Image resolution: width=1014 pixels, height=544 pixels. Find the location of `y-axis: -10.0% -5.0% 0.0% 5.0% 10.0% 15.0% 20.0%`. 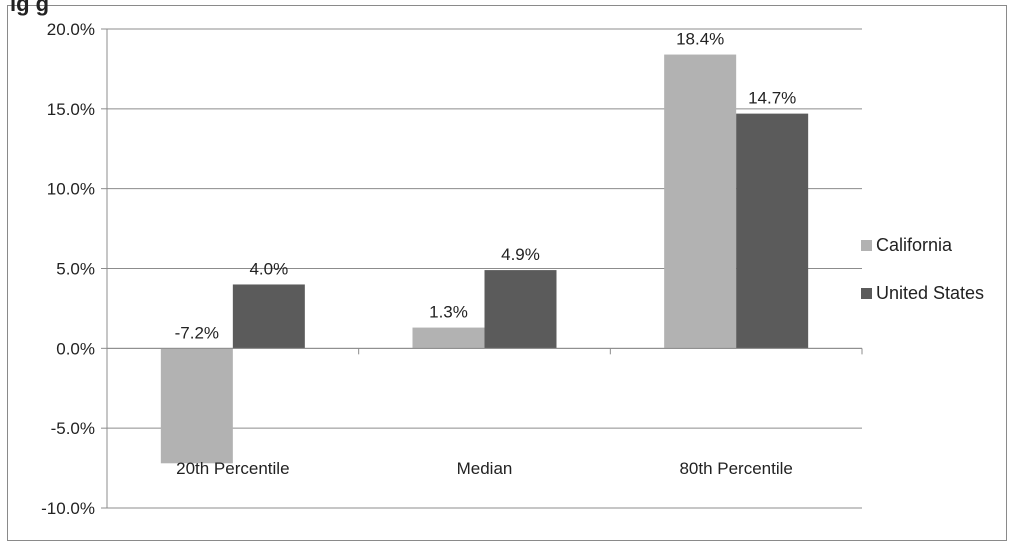

y-axis: -10.0% -5.0% 0.0% 5.0% 10.0% 15.0% 20.0% is located at coordinates (74, 269).